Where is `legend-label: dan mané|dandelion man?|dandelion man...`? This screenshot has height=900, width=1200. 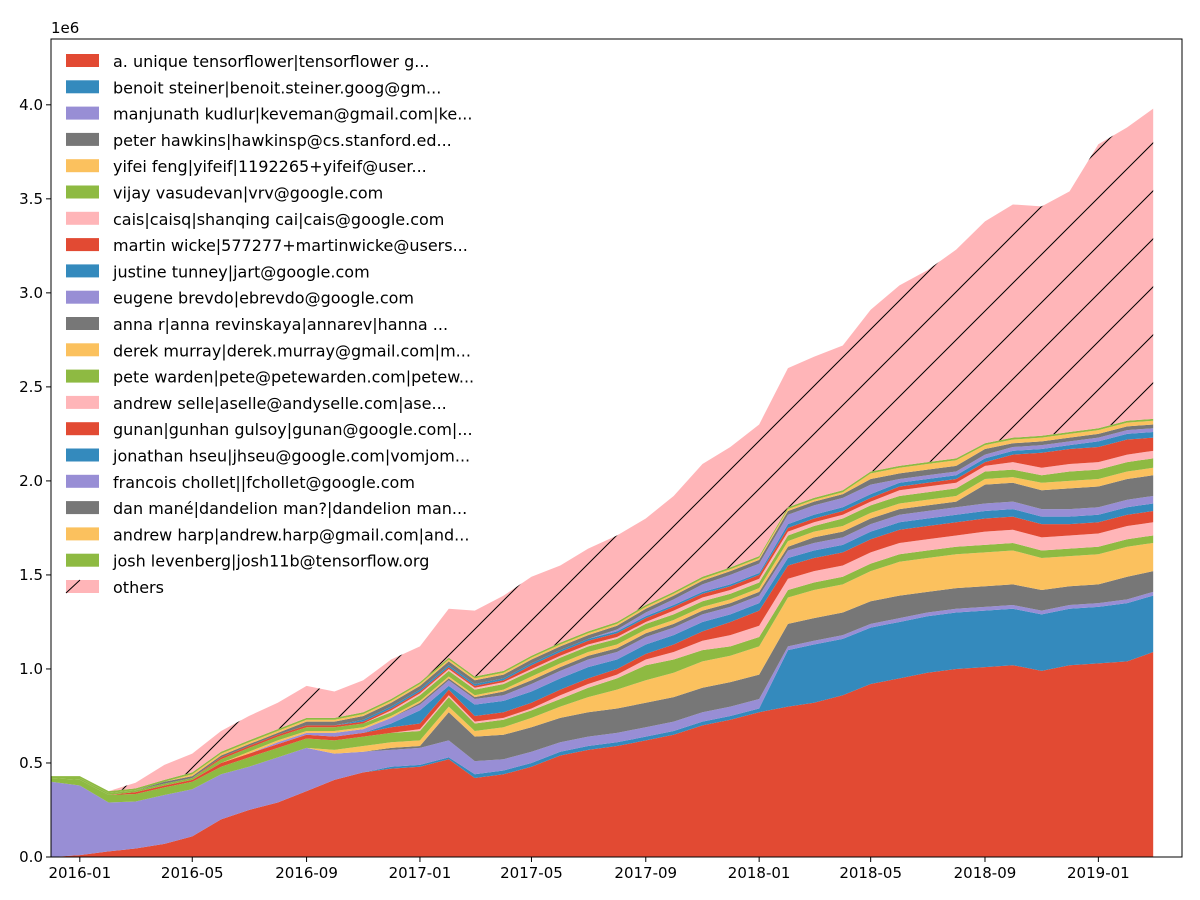 legend-label: dan mané|dandelion man?|dandelion man... is located at coordinates (290, 508).